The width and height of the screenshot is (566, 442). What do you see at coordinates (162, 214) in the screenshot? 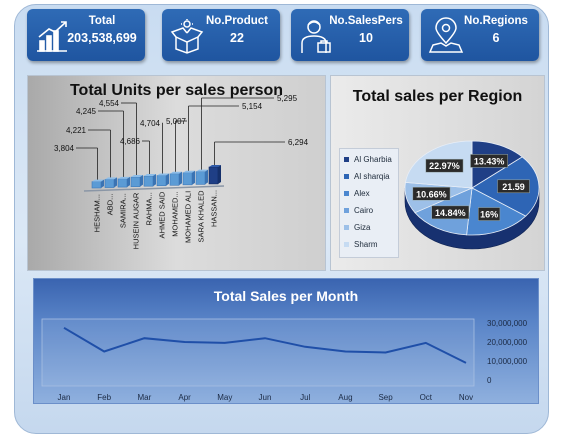
I see `x-tick-label: AHMED SAID` at bounding box center [162, 214].